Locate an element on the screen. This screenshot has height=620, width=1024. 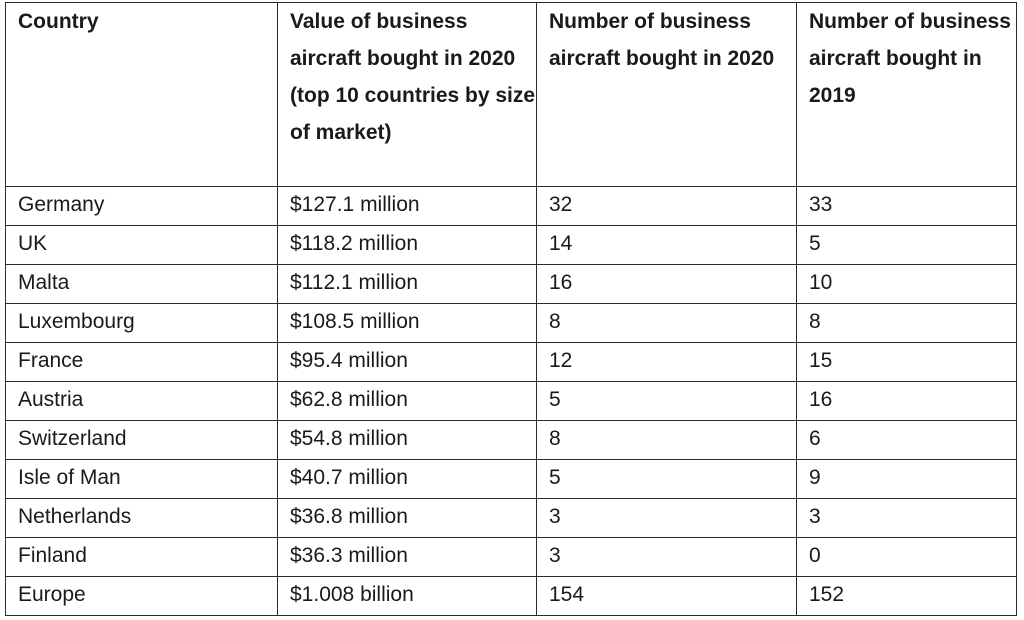
cell-country: Malta is located at coordinates (141, 284).